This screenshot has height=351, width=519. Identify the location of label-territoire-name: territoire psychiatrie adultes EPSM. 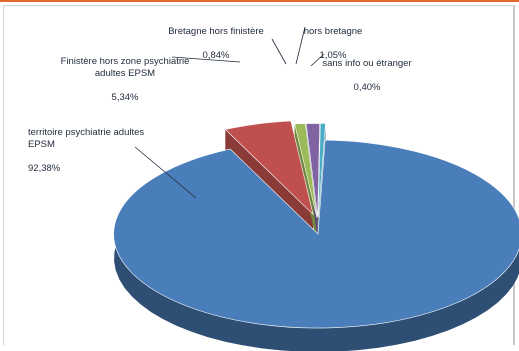
(86, 138).